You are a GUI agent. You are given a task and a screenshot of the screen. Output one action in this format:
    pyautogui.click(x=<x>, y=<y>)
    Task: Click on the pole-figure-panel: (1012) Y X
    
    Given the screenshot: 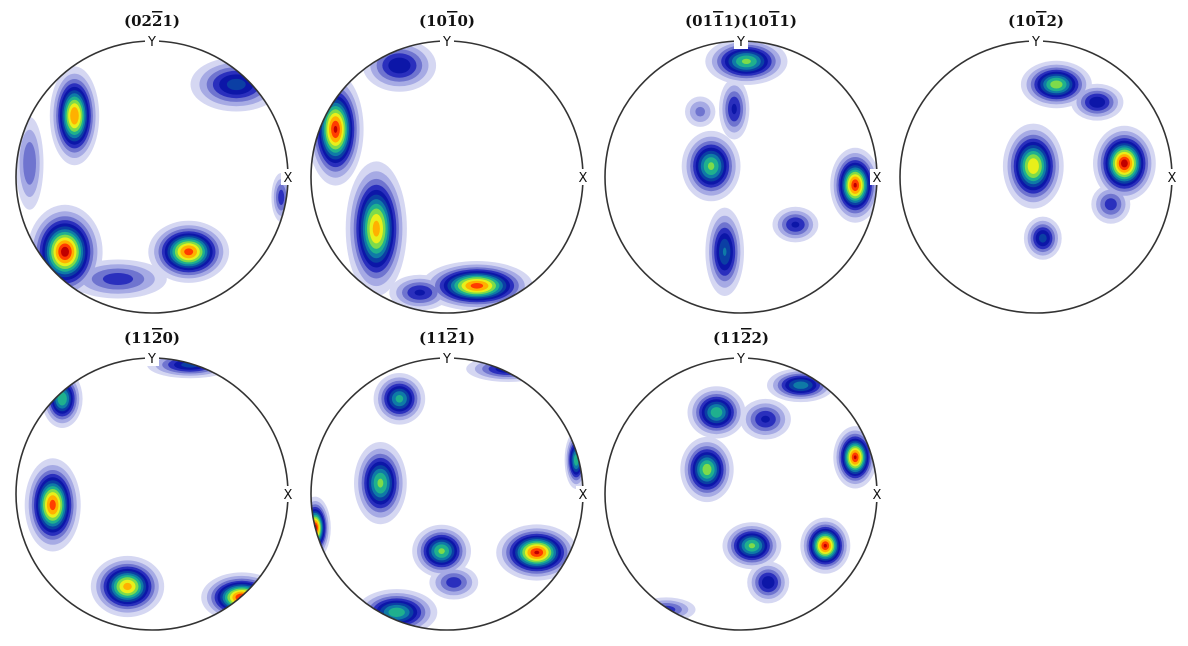 What is the action you would take?
    pyautogui.click(x=1039, y=163)
    